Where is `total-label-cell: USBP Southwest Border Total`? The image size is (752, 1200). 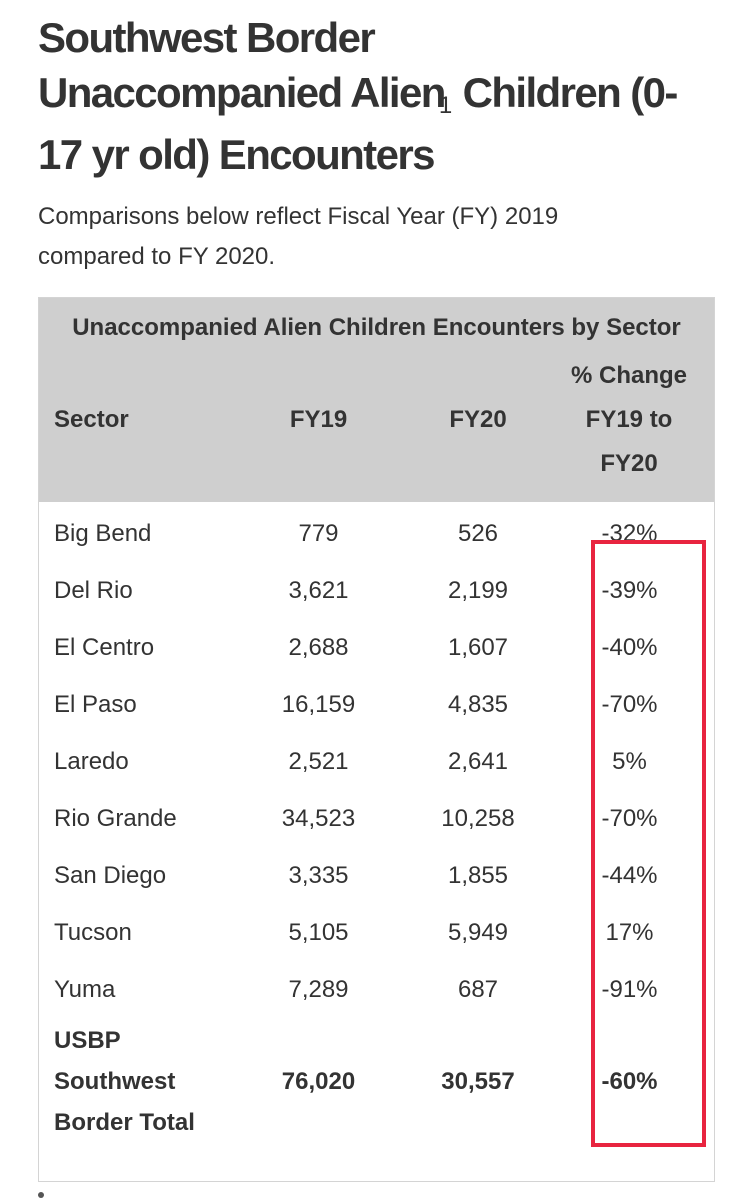 total-label-cell: USBP Southwest Border Total is located at coordinates (137, 1081).